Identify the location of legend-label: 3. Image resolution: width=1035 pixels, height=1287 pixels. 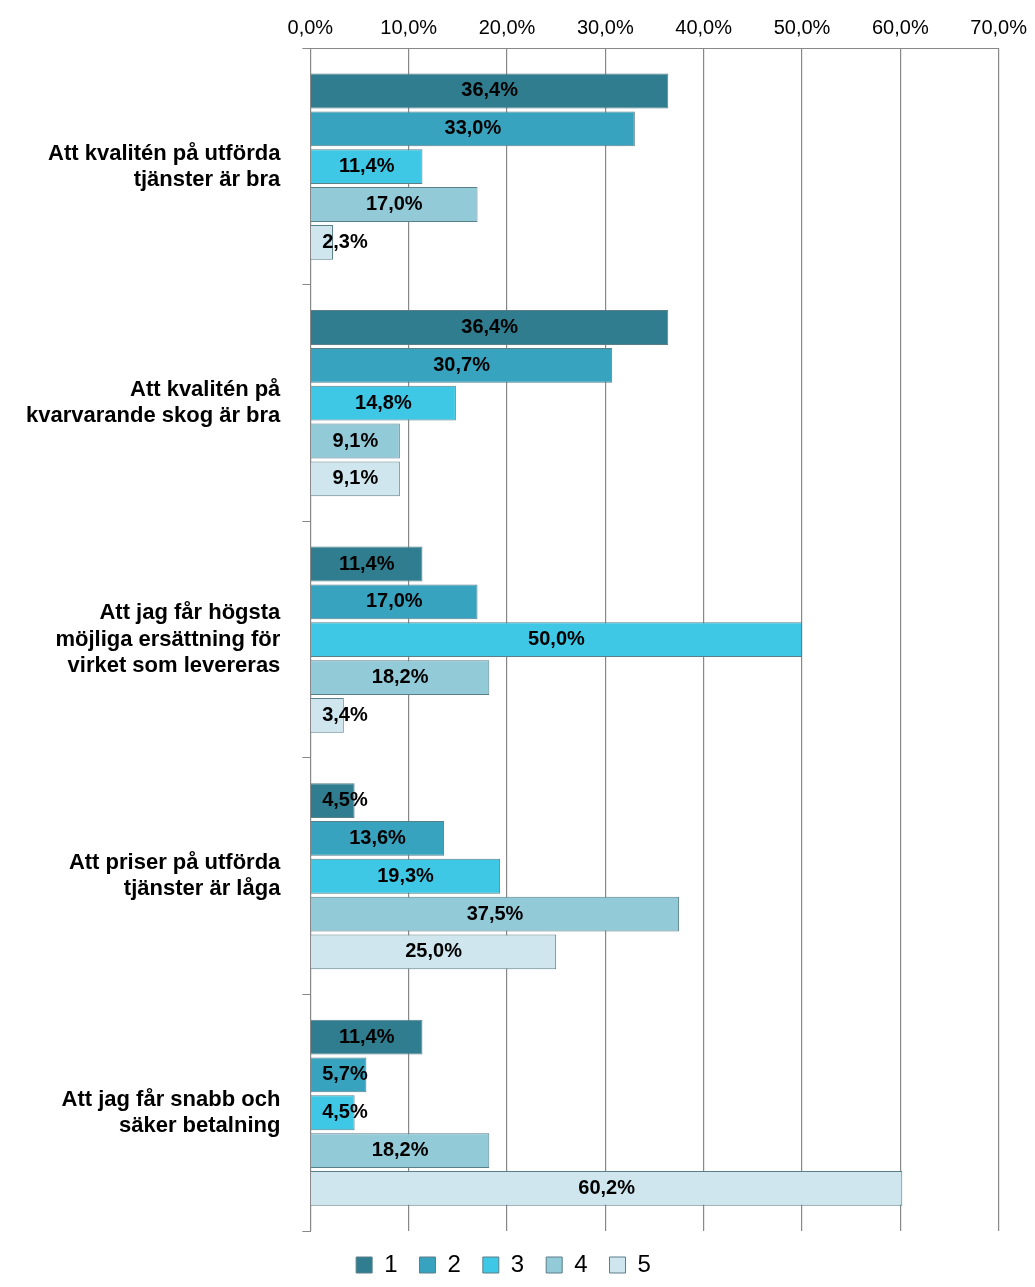
(517, 1263).